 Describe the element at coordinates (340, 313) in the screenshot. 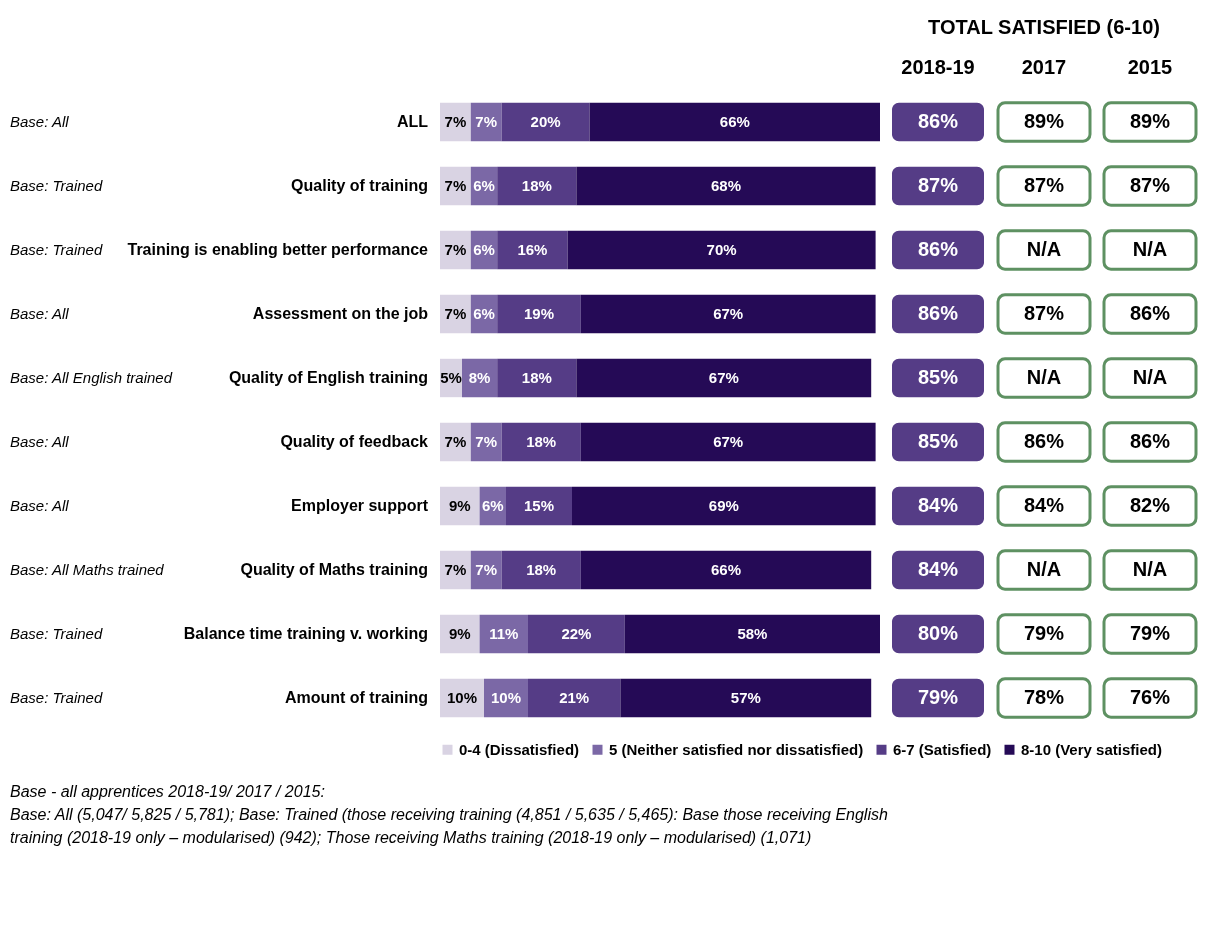

I see `y-tick-label: Assessment on the job` at that location.